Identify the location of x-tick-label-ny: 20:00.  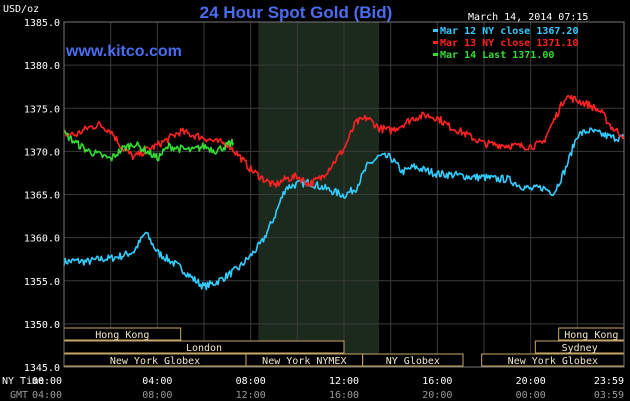
(531, 381).